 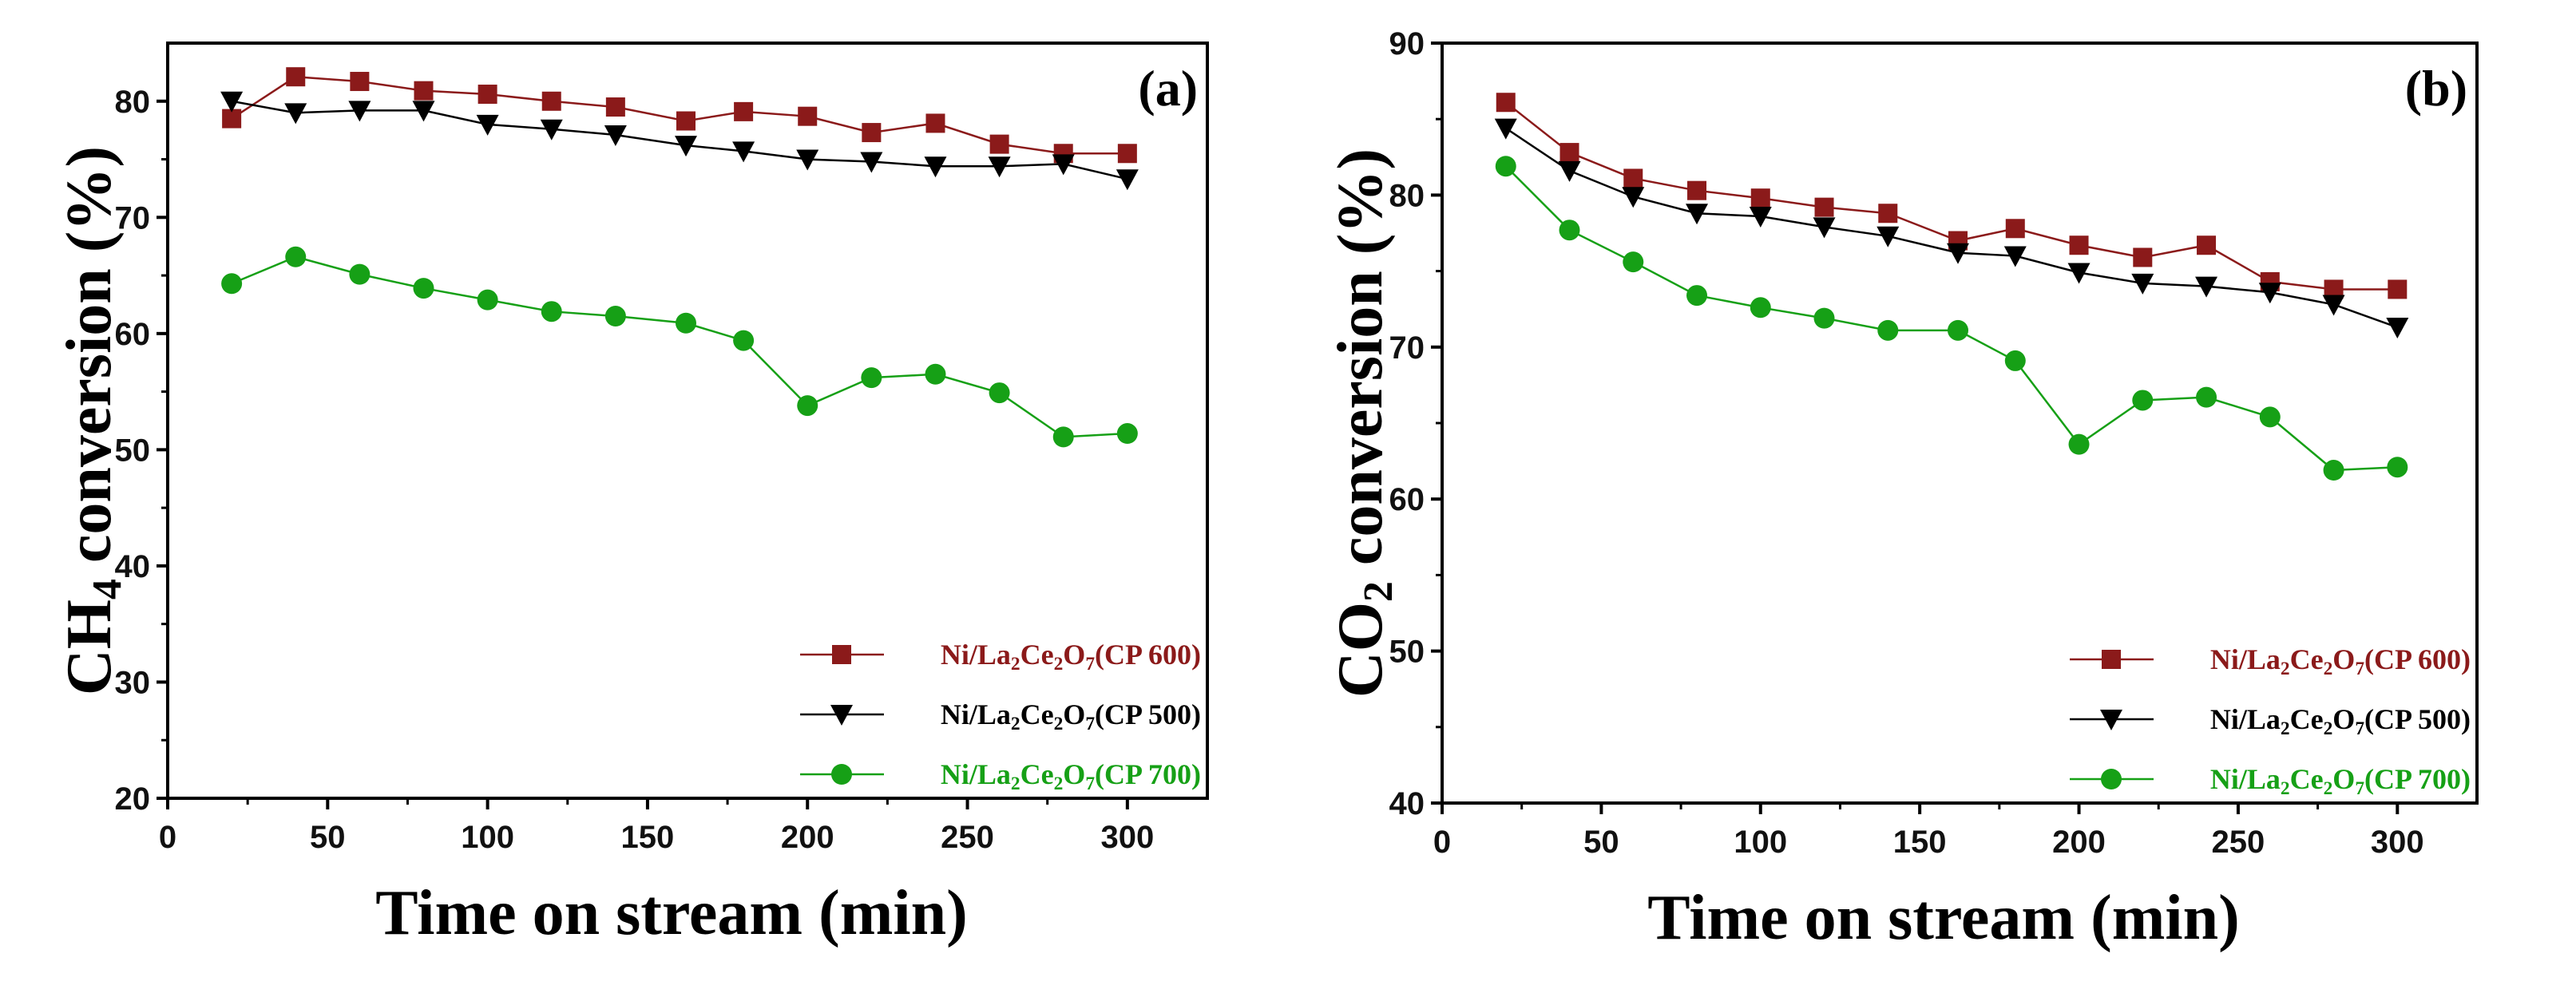 I want to click on y-tick-label: 90, so click(x=1407, y=43).